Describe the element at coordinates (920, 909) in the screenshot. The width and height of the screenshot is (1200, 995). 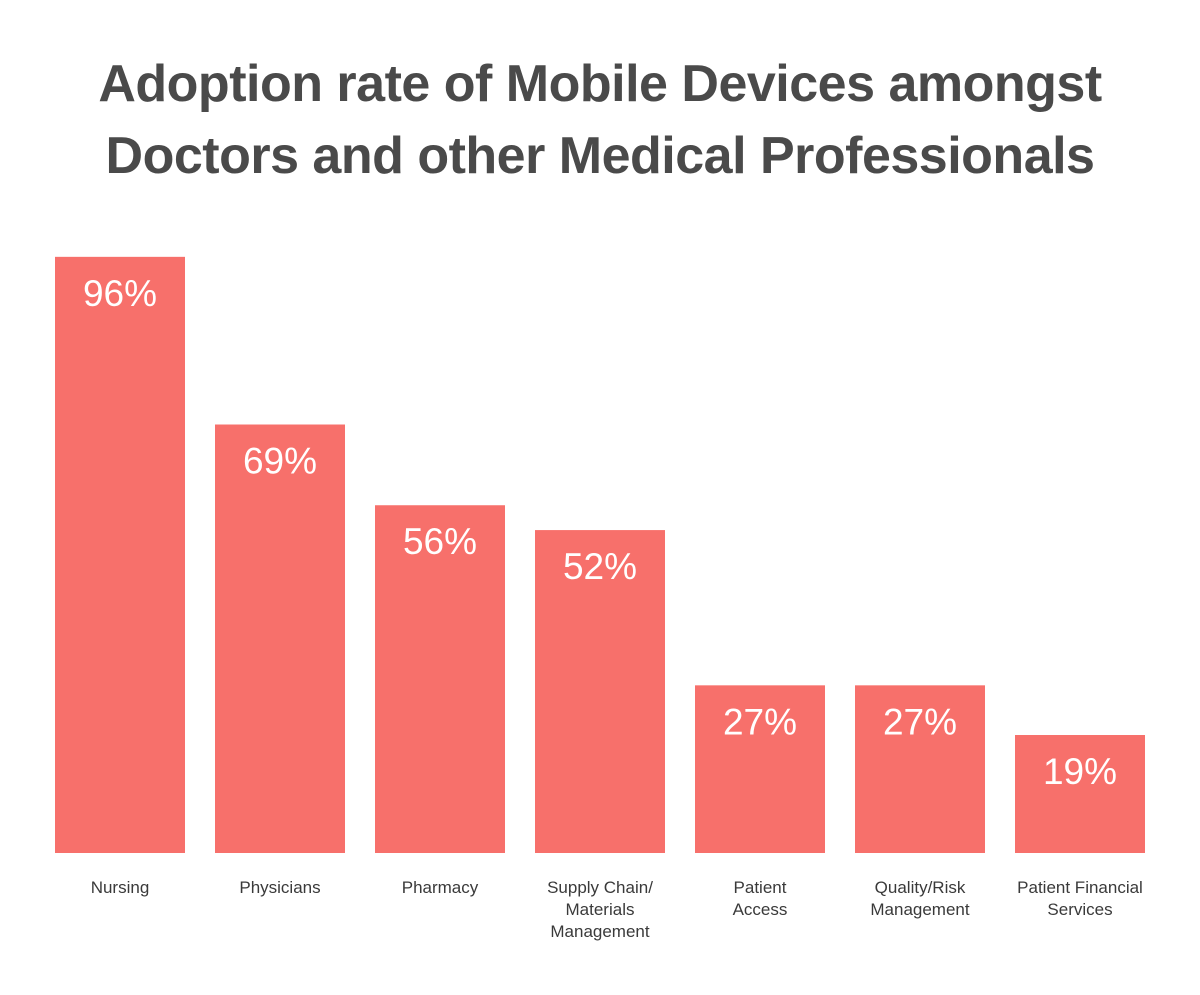
I see `category-label-5-line-1: Management` at that location.